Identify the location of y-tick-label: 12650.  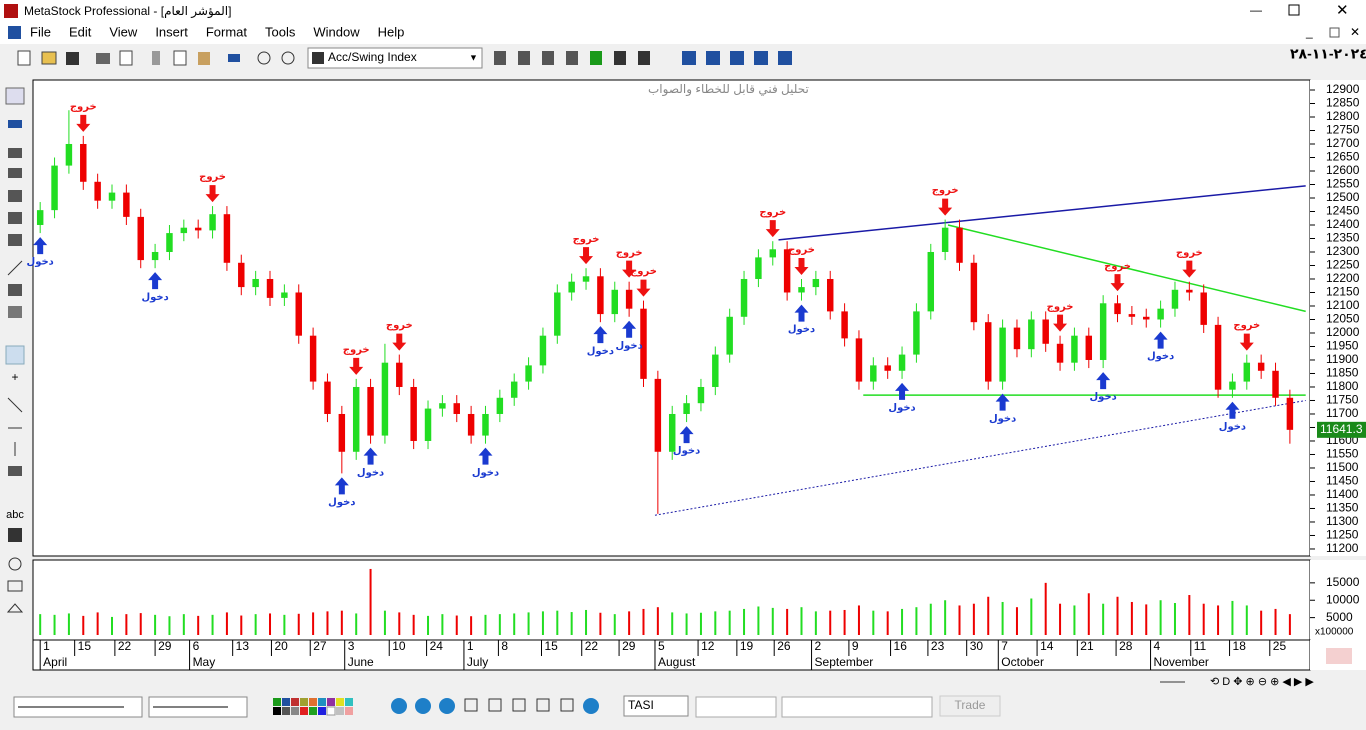
(1343, 157).